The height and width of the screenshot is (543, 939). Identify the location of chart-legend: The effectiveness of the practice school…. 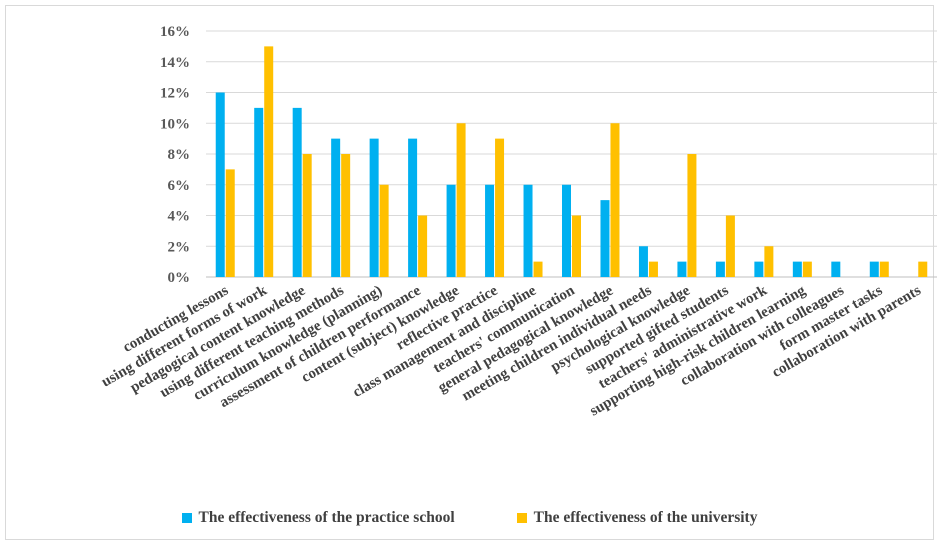
(469, 518).